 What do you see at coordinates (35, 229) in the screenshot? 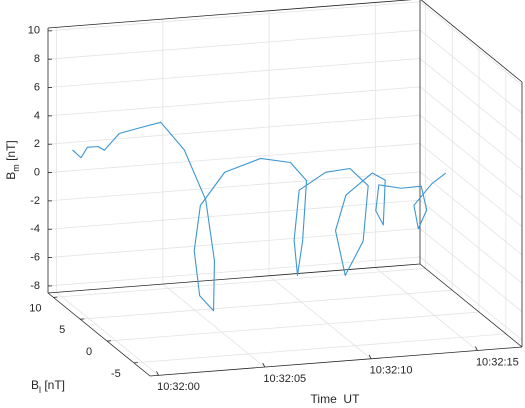
I see `z-tick-label: -4` at bounding box center [35, 229].